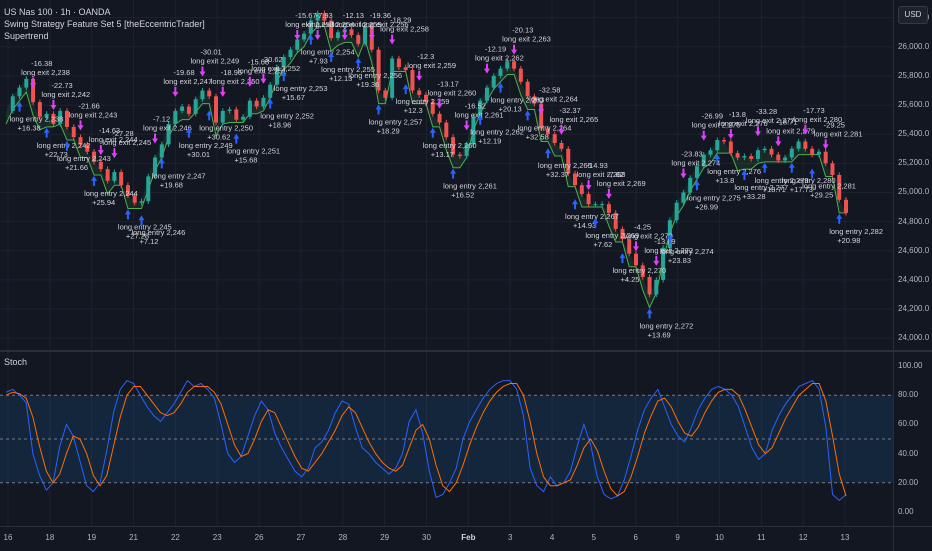  I want to click on trade-entry-marker: long entry 2,263+20.13, so click(518, 98).